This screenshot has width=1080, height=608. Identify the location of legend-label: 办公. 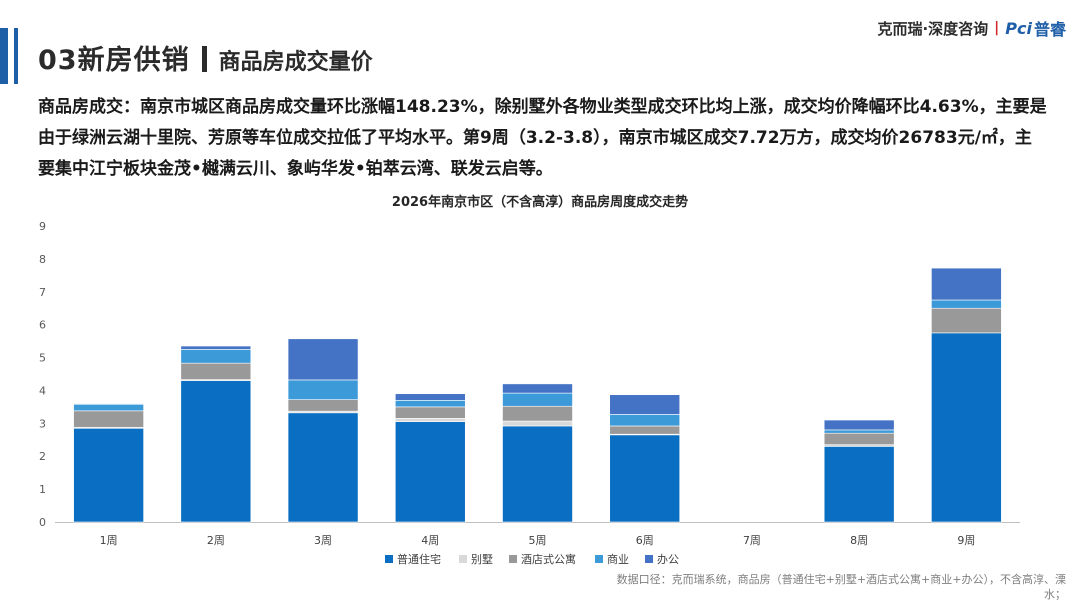
(668, 559).